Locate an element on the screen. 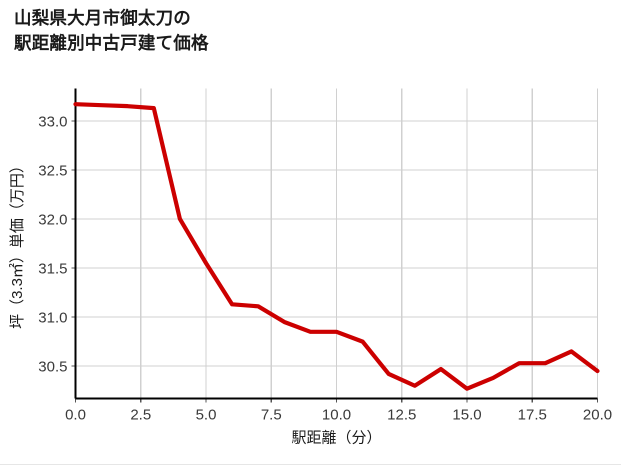 The height and width of the screenshot is (465, 621). x-tick-label: 0.0 is located at coordinates (75, 415).